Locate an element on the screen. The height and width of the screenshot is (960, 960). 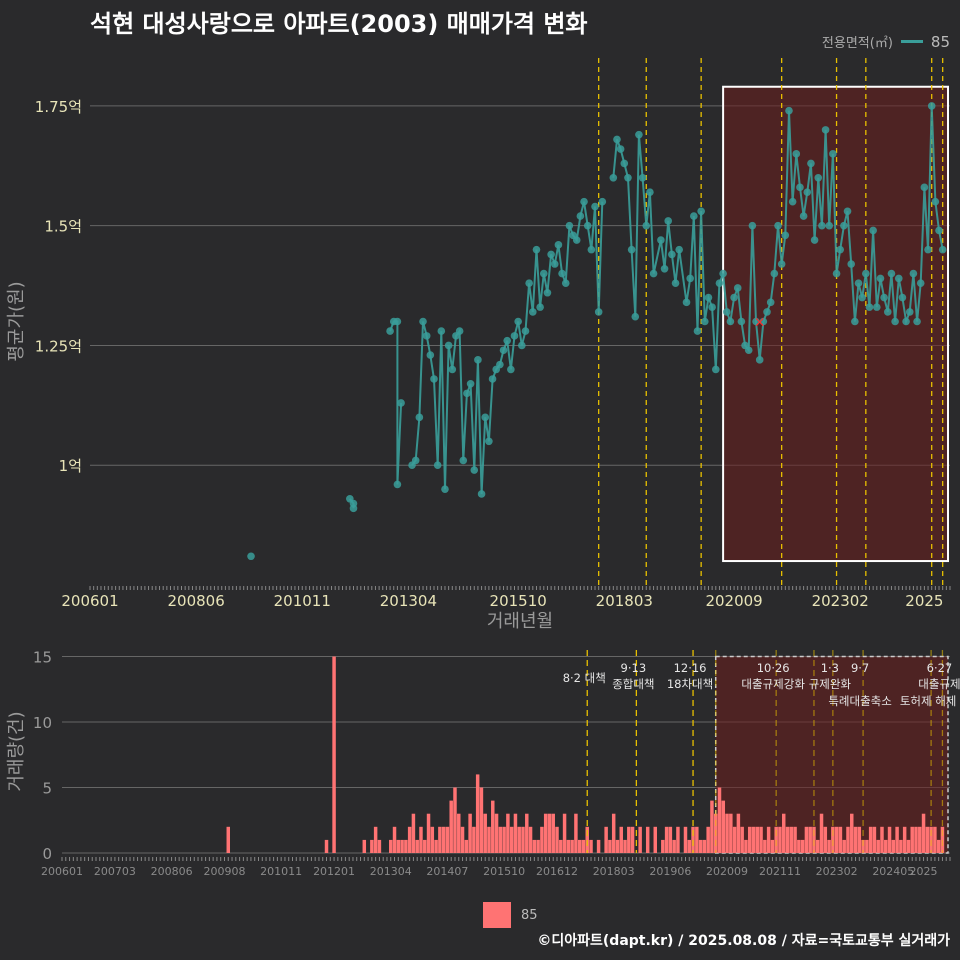
price-y-axis-label: 평균가(원) is located at coordinates (16, 321).